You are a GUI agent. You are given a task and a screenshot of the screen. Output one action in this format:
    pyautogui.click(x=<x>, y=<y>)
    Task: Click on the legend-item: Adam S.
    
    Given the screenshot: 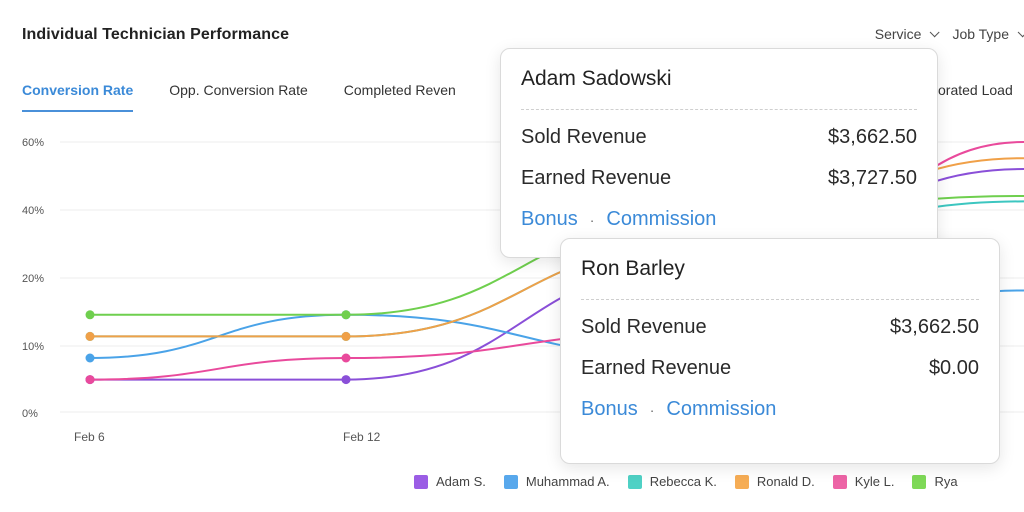 What is the action you would take?
    pyautogui.click(x=450, y=481)
    